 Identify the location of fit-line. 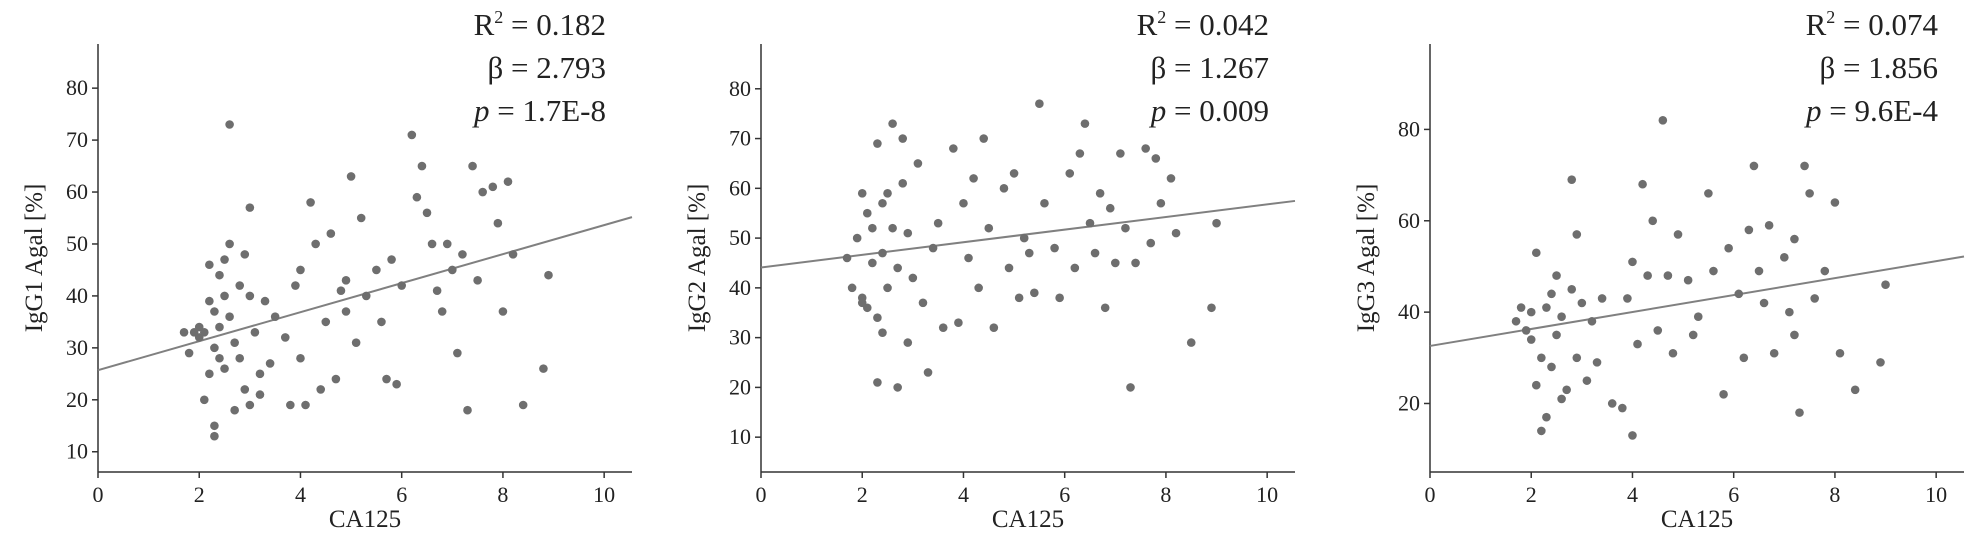
(1697, 301).